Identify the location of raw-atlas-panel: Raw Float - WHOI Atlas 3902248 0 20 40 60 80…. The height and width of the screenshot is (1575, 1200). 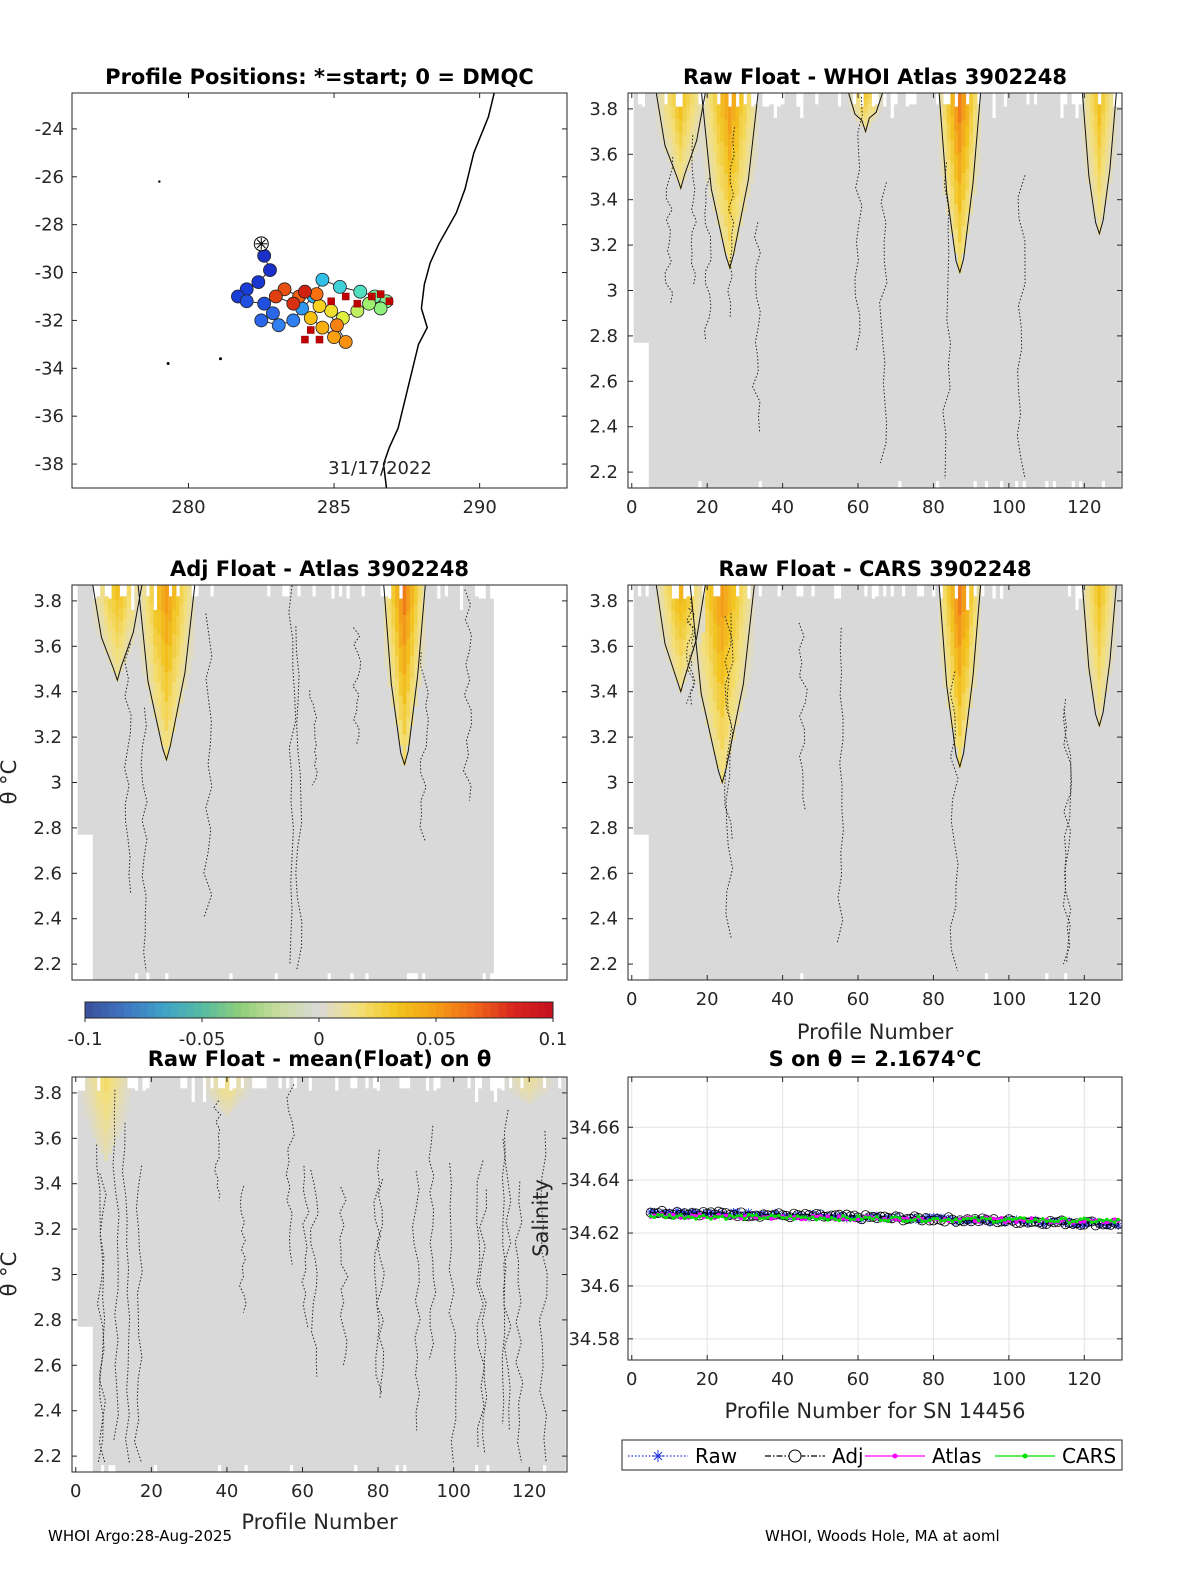
(856, 291).